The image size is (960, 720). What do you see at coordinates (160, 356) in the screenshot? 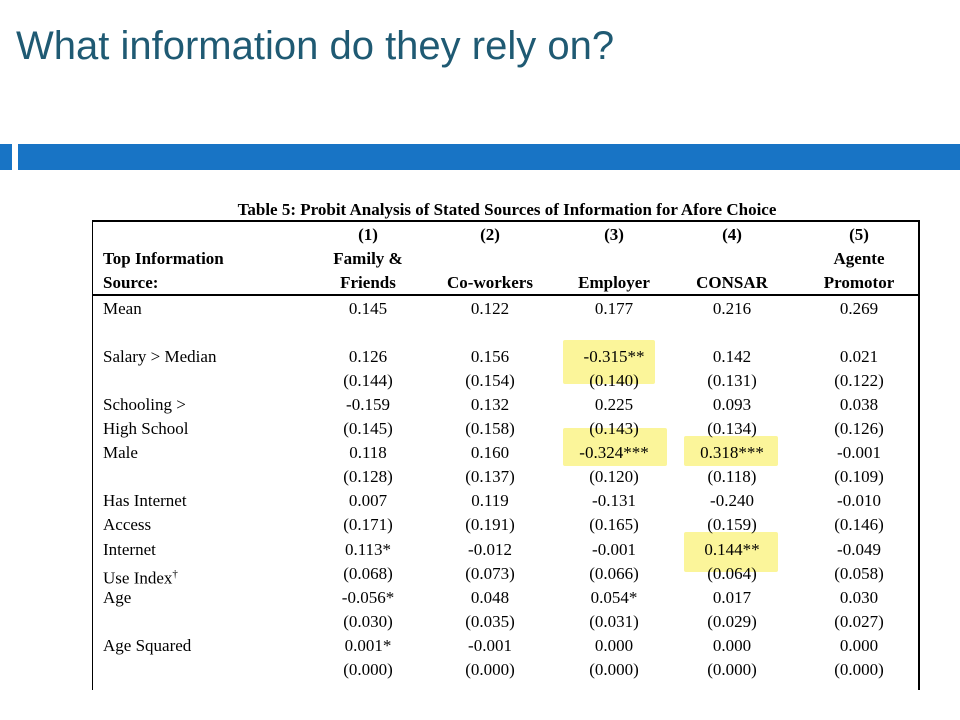
I see `row-label: Salary > Median` at bounding box center [160, 356].